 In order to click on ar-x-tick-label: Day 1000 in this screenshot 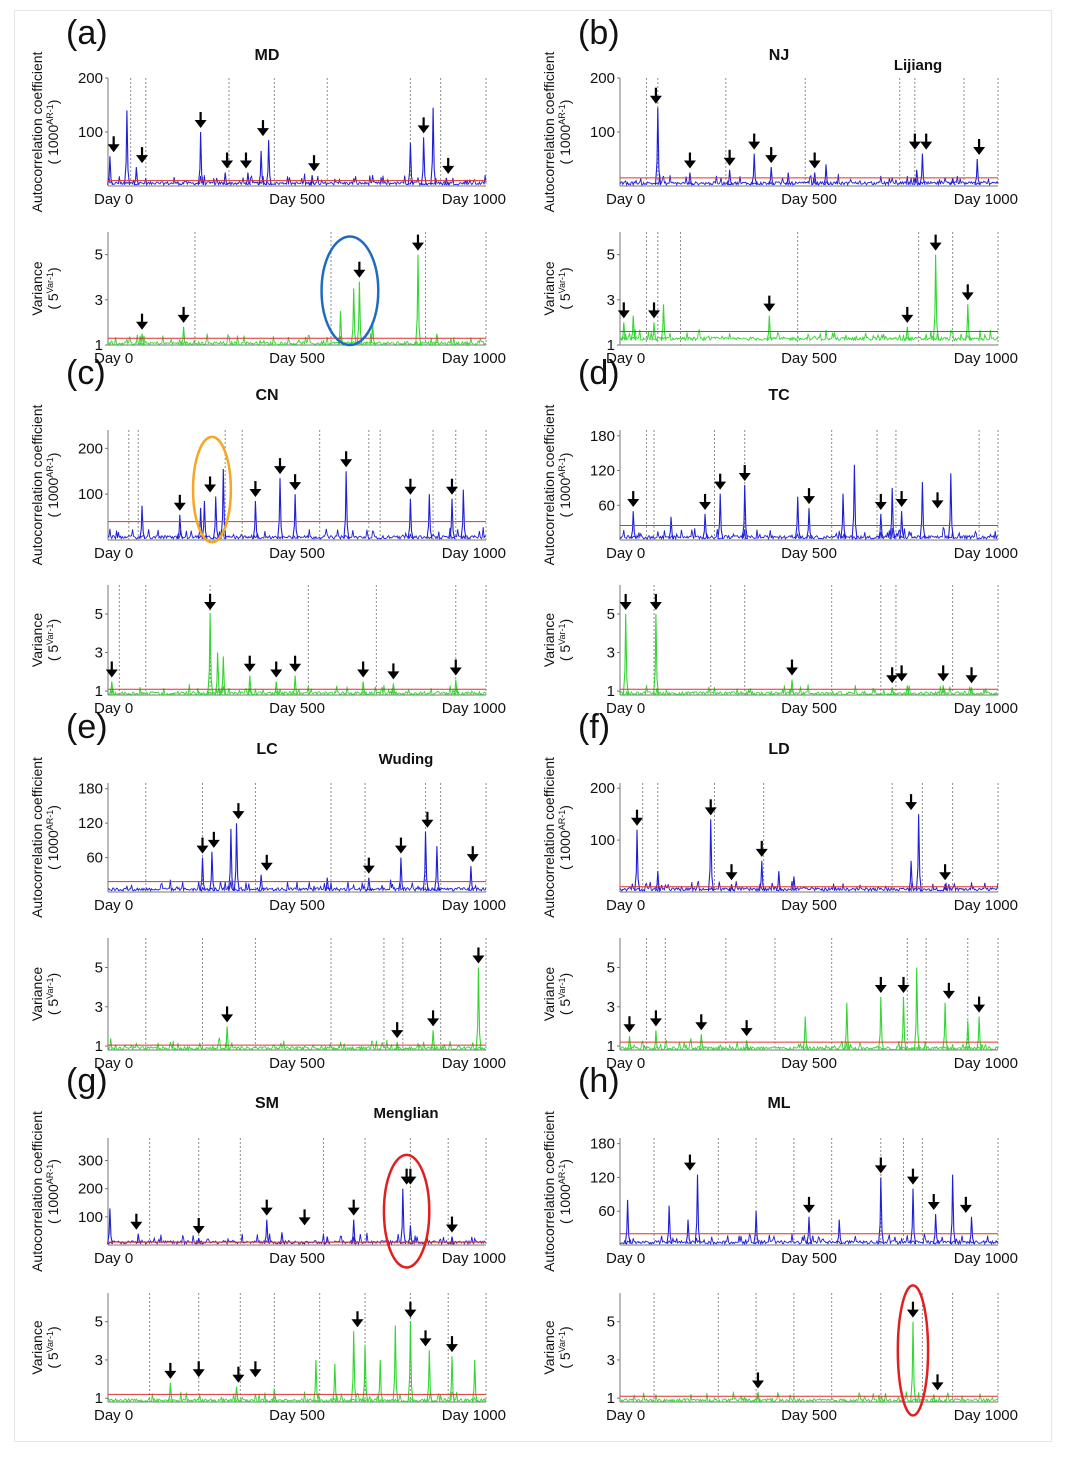, I will do `click(474, 905)`.